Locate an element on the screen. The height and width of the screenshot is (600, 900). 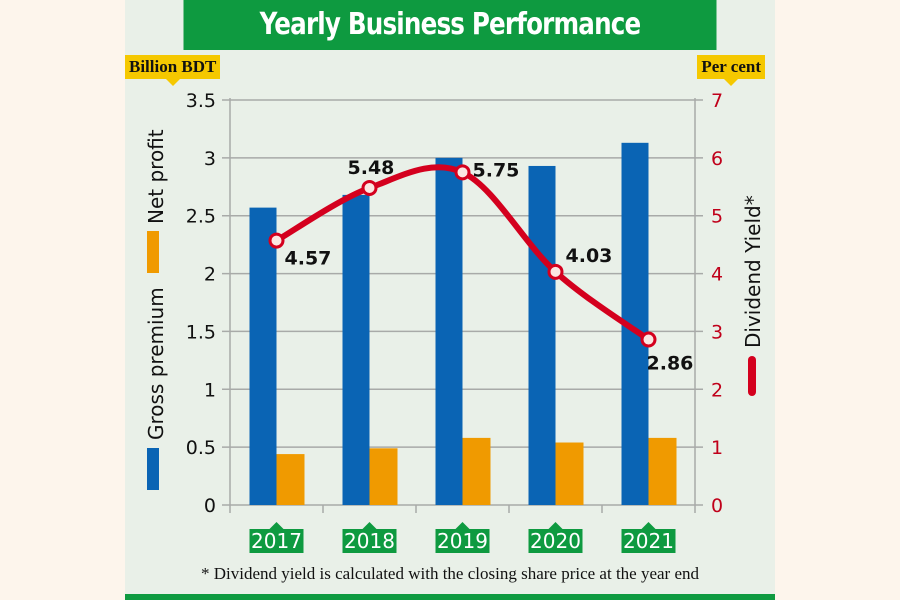
left-tick-label: 1 is located at coordinates (210, 390).